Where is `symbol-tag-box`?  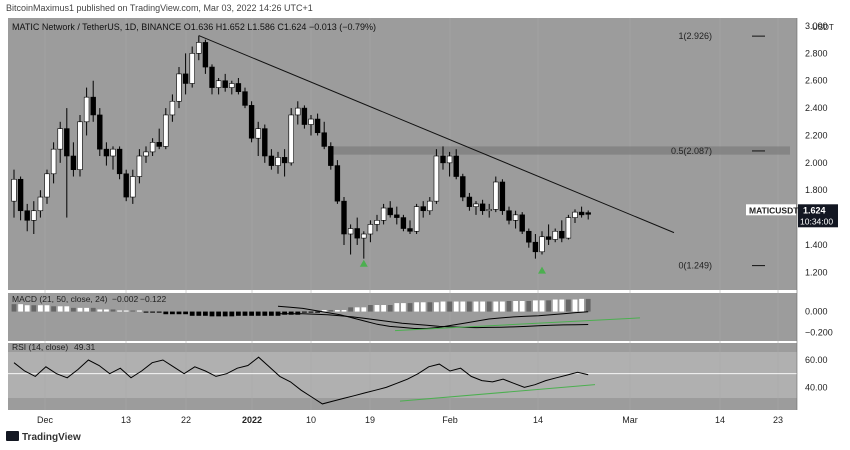 symbol-tag-box is located at coordinates (771, 210).